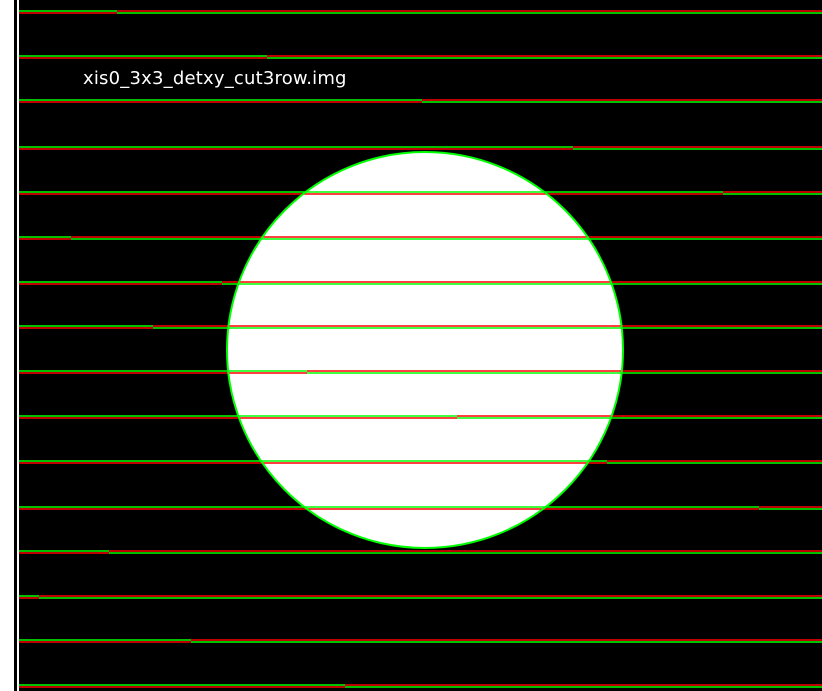 This screenshot has width=822, height=691. Describe the element at coordinates (7, 345) in the screenshot. I see `left-panel-edge` at that location.